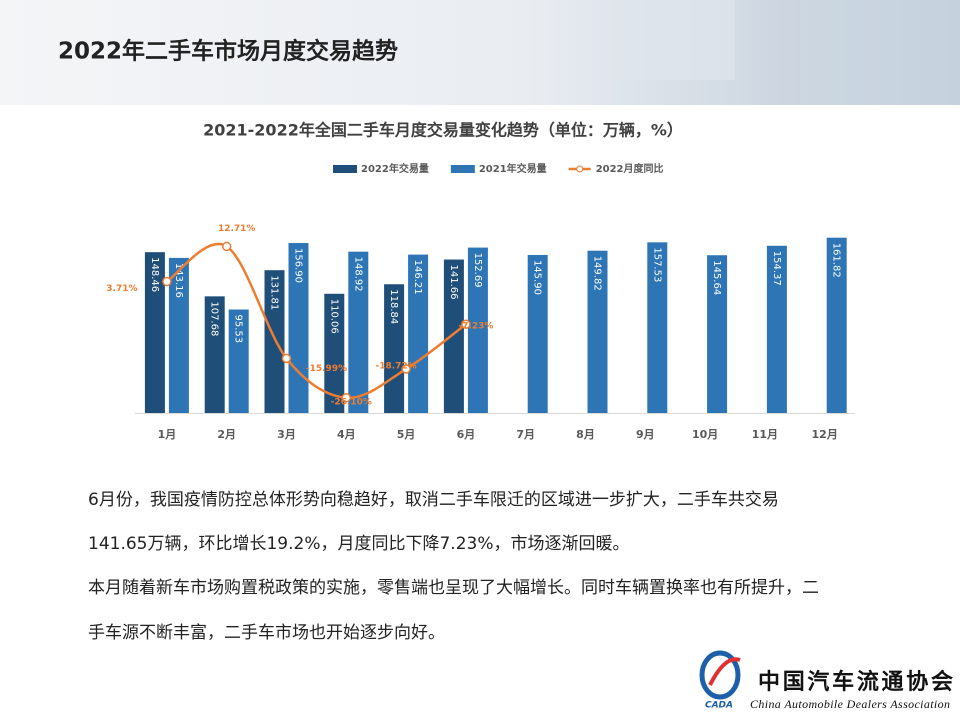 The width and height of the screenshot is (960, 720). What do you see at coordinates (154, 274) in the screenshot?
I see `bar-value-label: 148.46` at bounding box center [154, 274].